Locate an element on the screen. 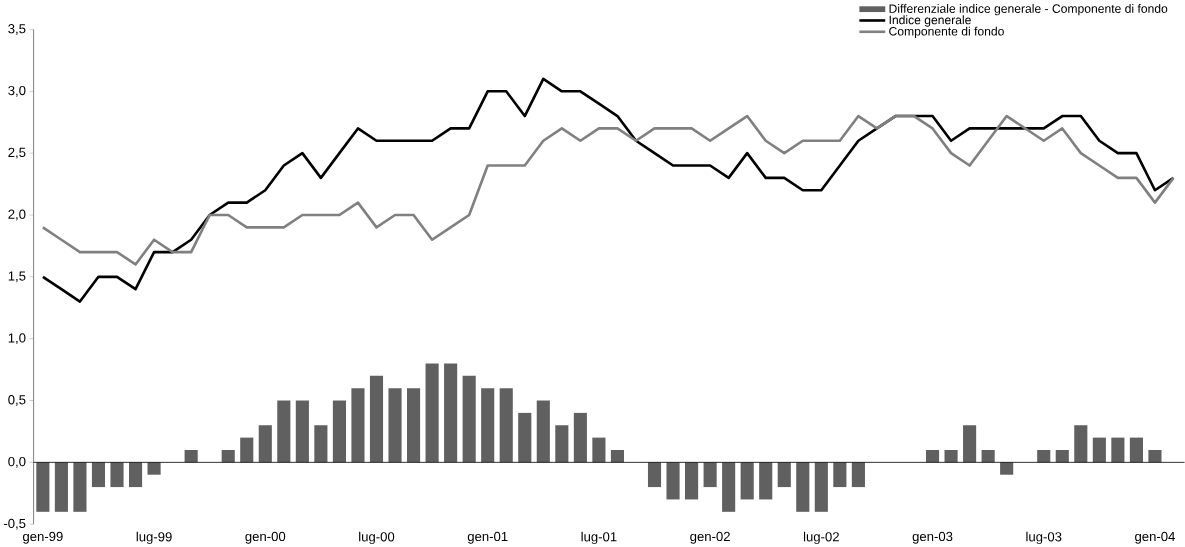 This screenshot has height=547, width=1185. y-tick-label: 1,5 is located at coordinates (17, 276).